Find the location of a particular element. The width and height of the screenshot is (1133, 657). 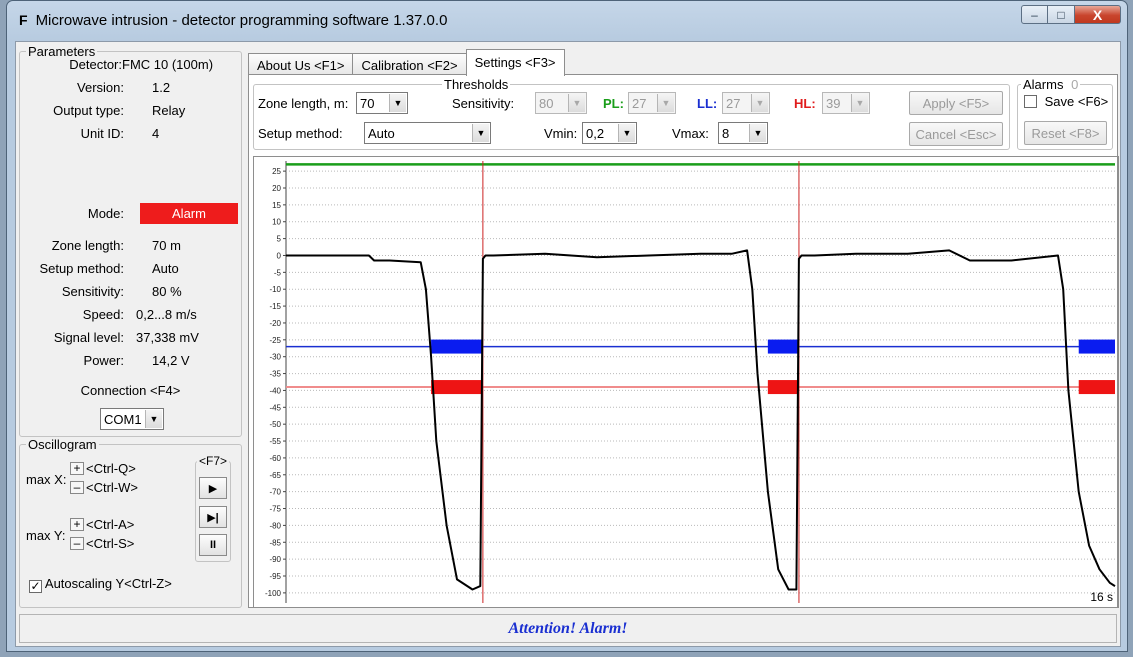

ctrl-w-label: <Ctrl-W> is located at coordinates (112, 487).